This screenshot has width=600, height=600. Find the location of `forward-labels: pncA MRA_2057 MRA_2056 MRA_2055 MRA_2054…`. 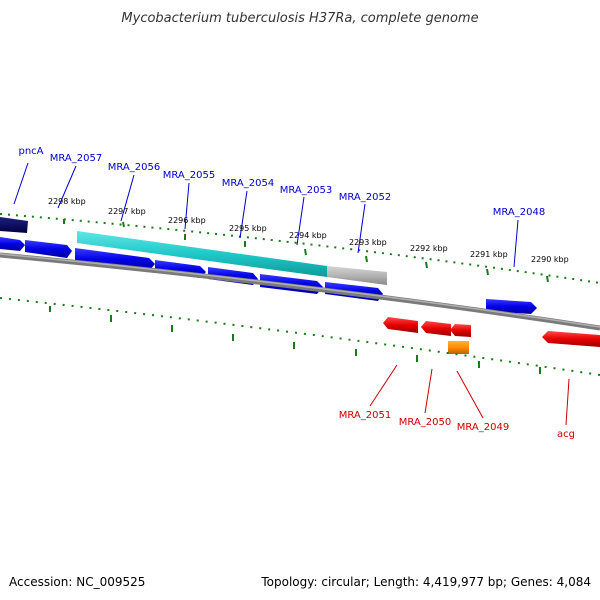

forward-labels: pncA MRA_2057 MRA_2056 MRA_2055 MRA_2054… is located at coordinates (281, 182).